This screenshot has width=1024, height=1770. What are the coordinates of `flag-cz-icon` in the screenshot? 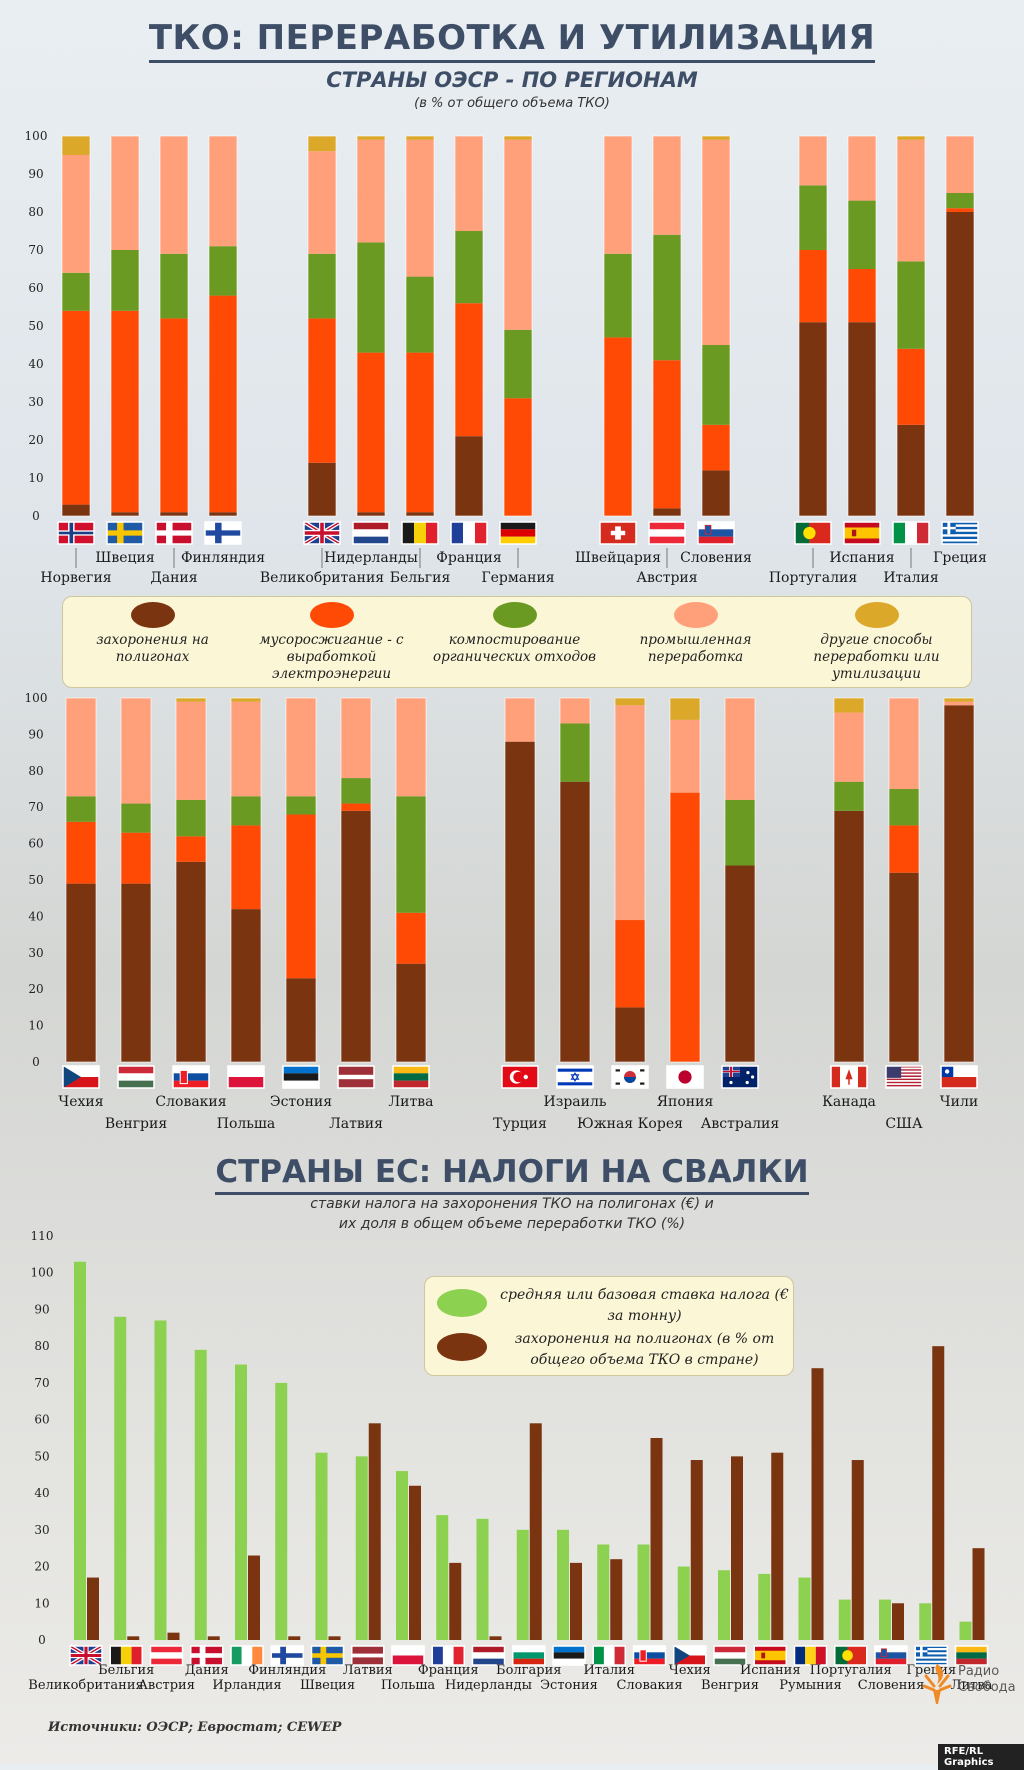 It's located at (81, 1077).